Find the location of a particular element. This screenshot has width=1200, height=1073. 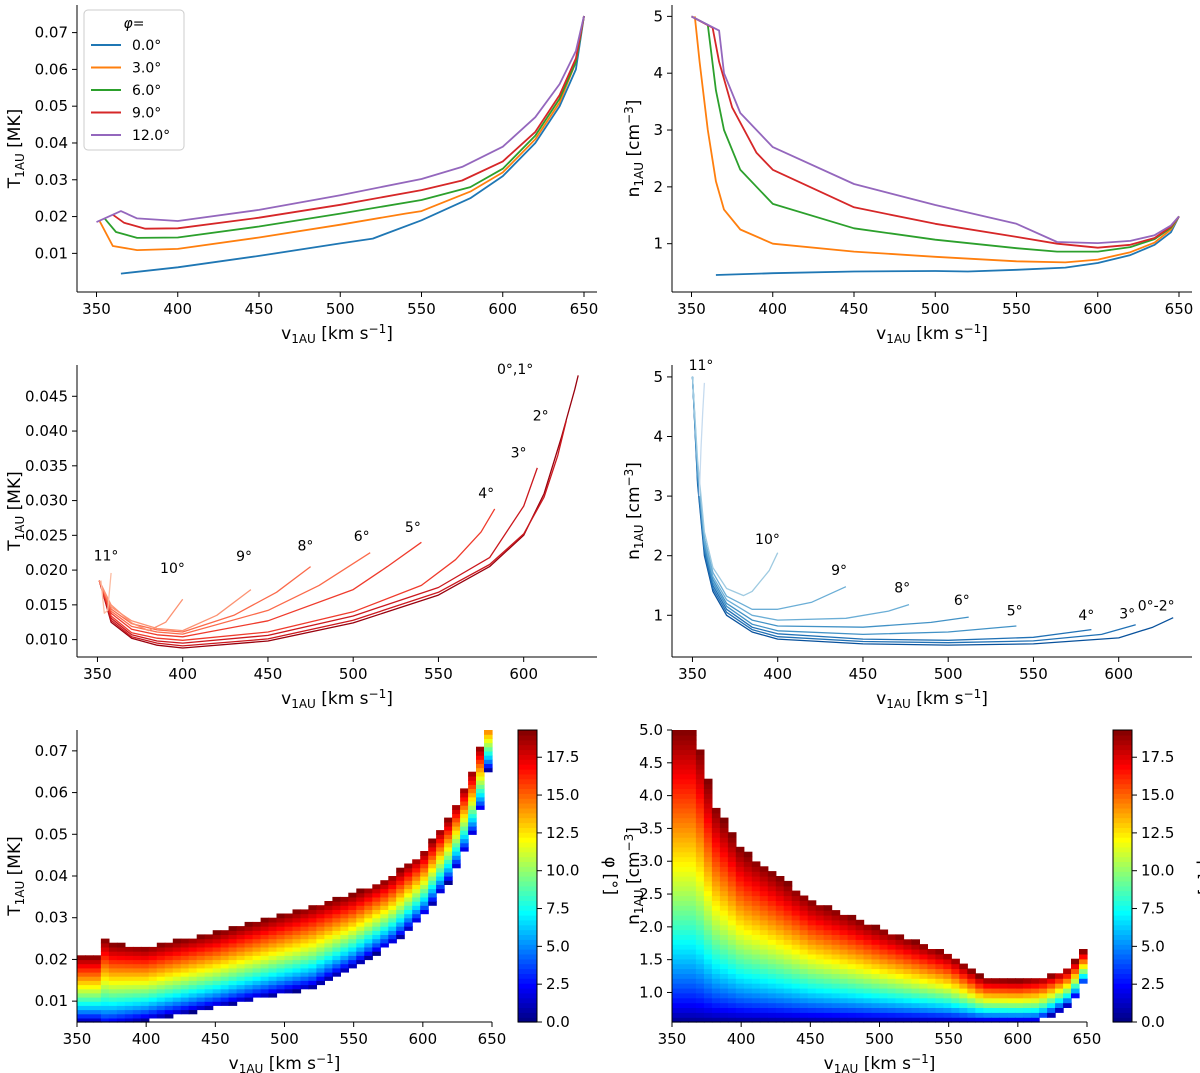

y-tick-label: 0.03 is located at coordinates (51, 180).